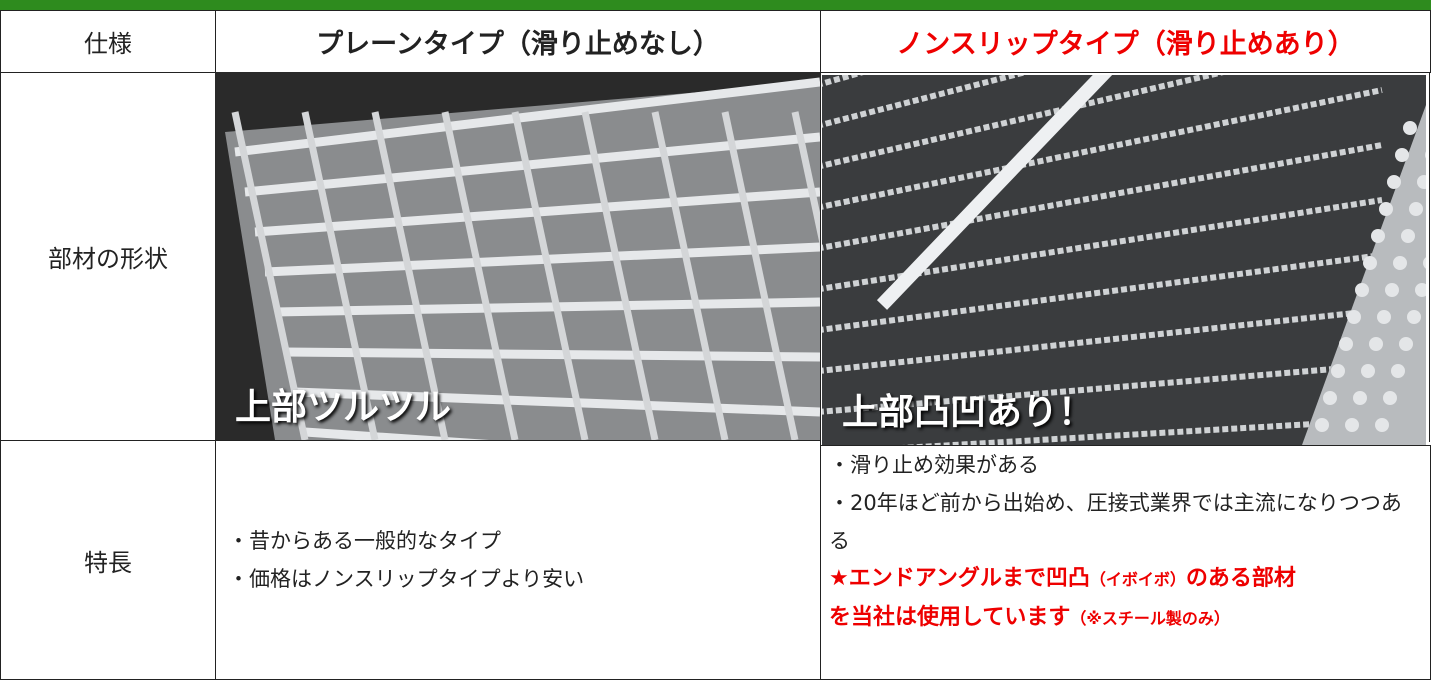  Describe the element at coordinates (959, 578) in the screenshot. I see `note-text: ★エンドアングルまで凹凸` at that location.